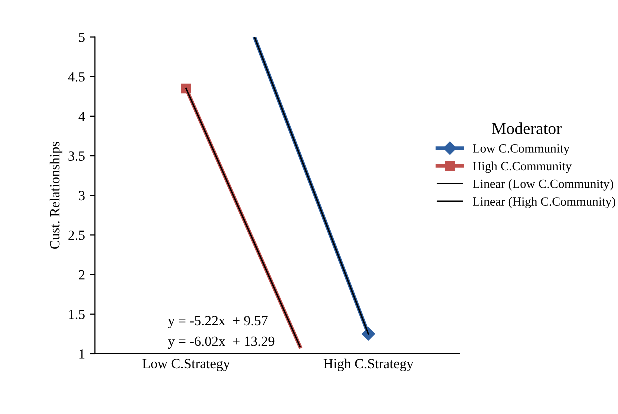 The image size is (618, 414). What do you see at coordinates (82, 275) in the screenshot?
I see `y-tick-label: 2` at bounding box center [82, 275].